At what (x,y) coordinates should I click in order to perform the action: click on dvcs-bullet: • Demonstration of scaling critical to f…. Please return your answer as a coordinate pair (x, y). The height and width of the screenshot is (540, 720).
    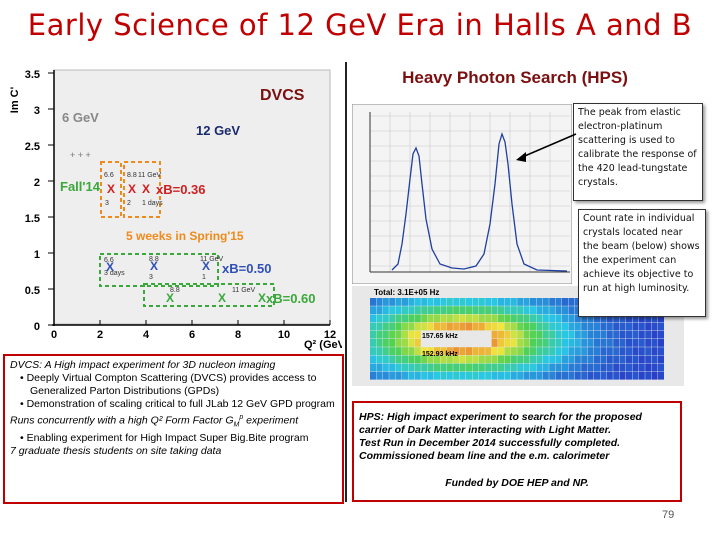
    Looking at the image, I should click on (177, 404).